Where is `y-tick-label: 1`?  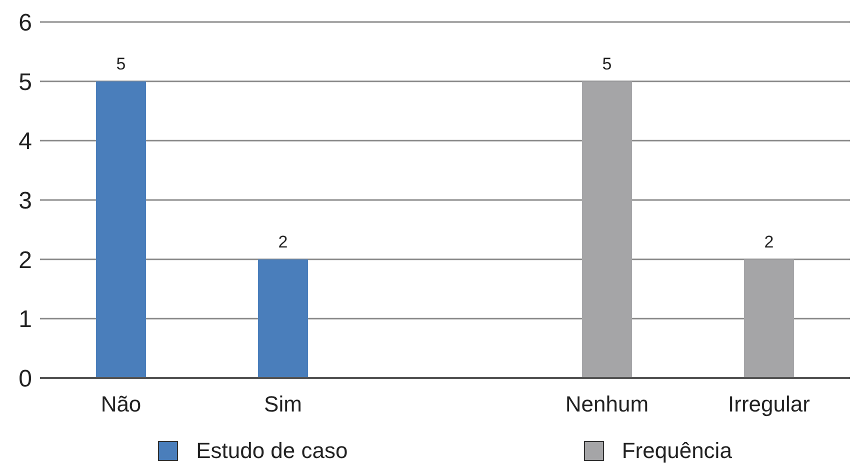
y-tick-label: 1 is located at coordinates (25, 320).